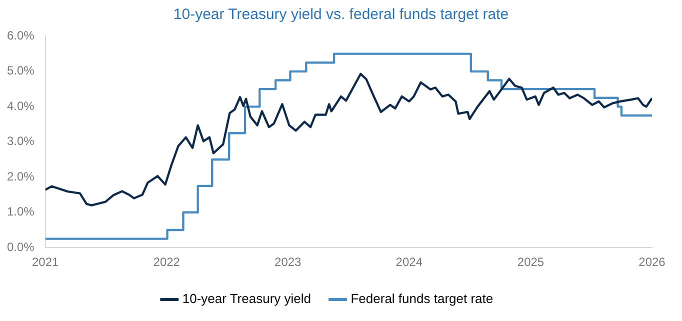 Image resolution: width=682 pixels, height=321 pixels. I want to click on legend-label: 10-year Treasury yield, so click(247, 298).